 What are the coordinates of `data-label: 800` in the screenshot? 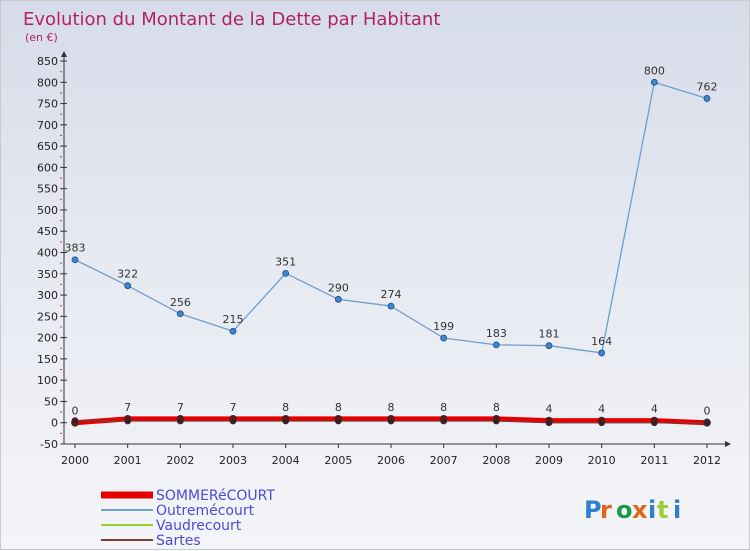 It's located at (654, 70).